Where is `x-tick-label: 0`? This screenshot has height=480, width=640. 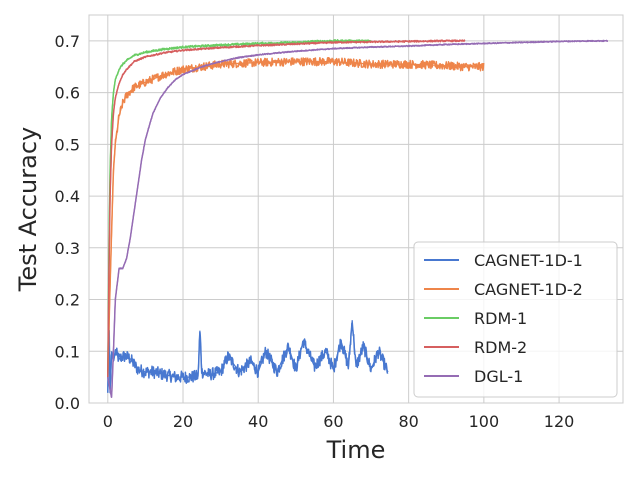 x-tick-label: 0 is located at coordinates (108, 421).